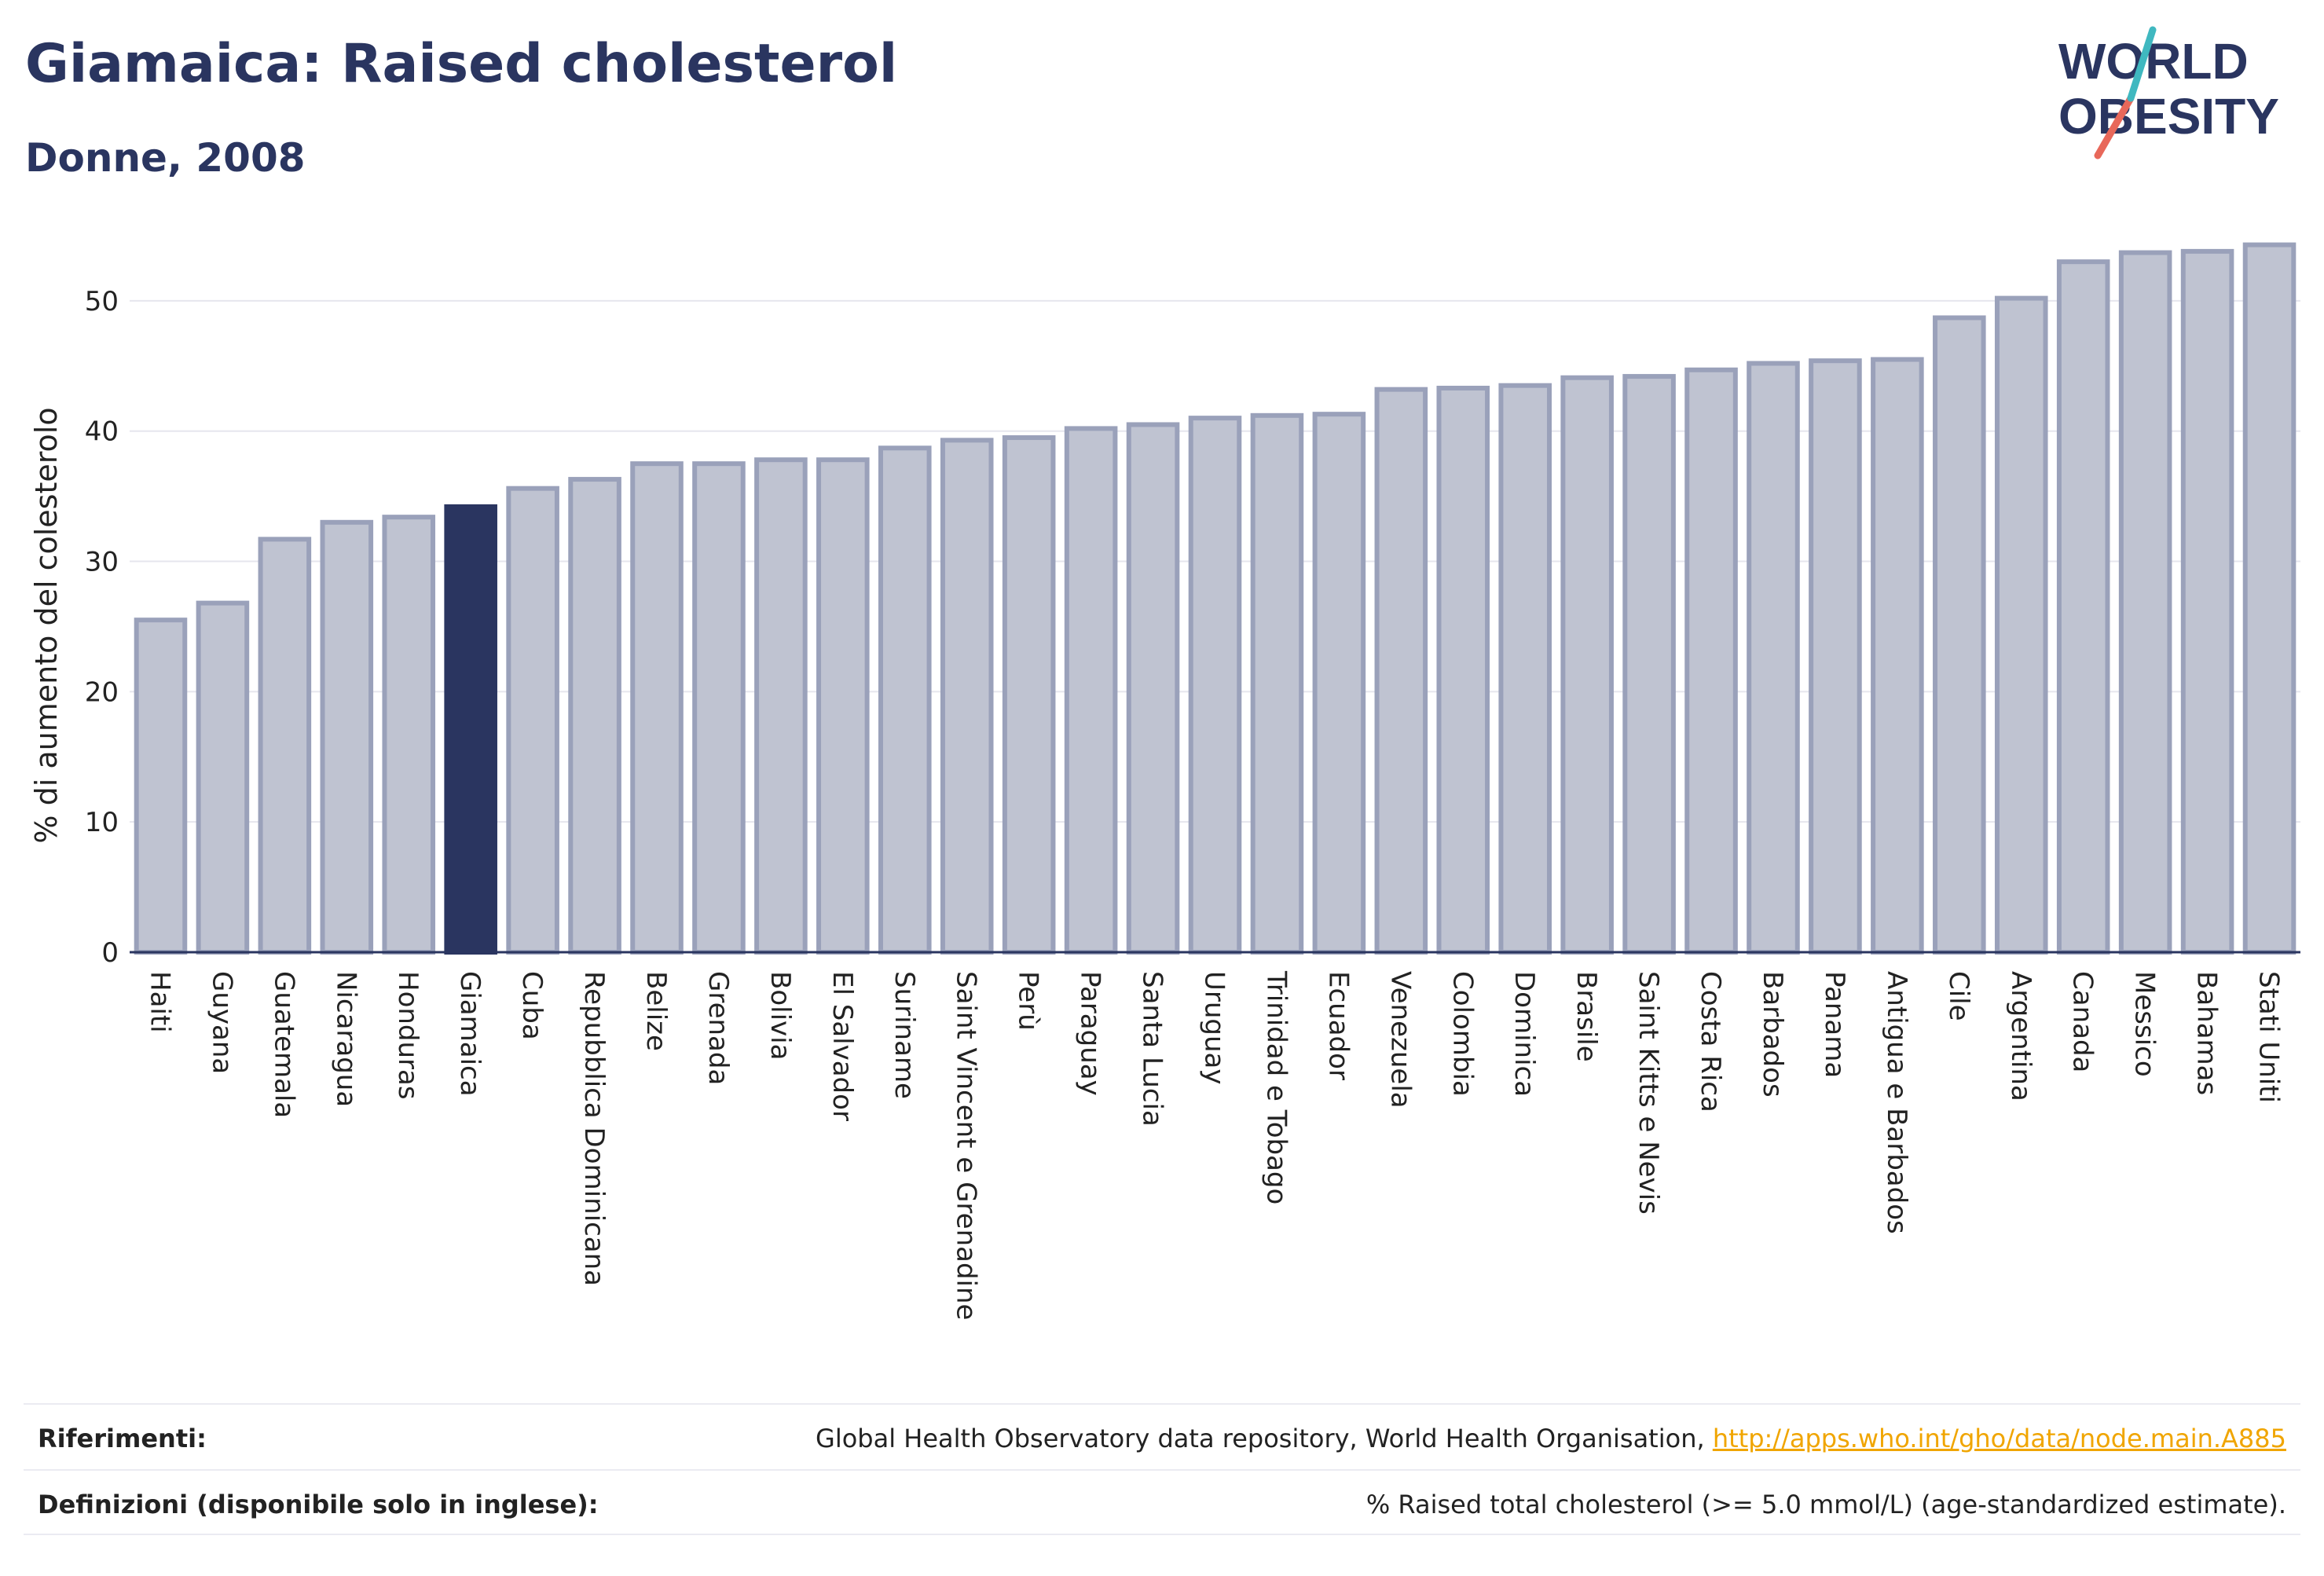 Image resolution: width=2324 pixels, height=1576 pixels. What do you see at coordinates (842, 1046) in the screenshot?
I see `x-tick-label: El Salvador` at bounding box center [842, 1046].